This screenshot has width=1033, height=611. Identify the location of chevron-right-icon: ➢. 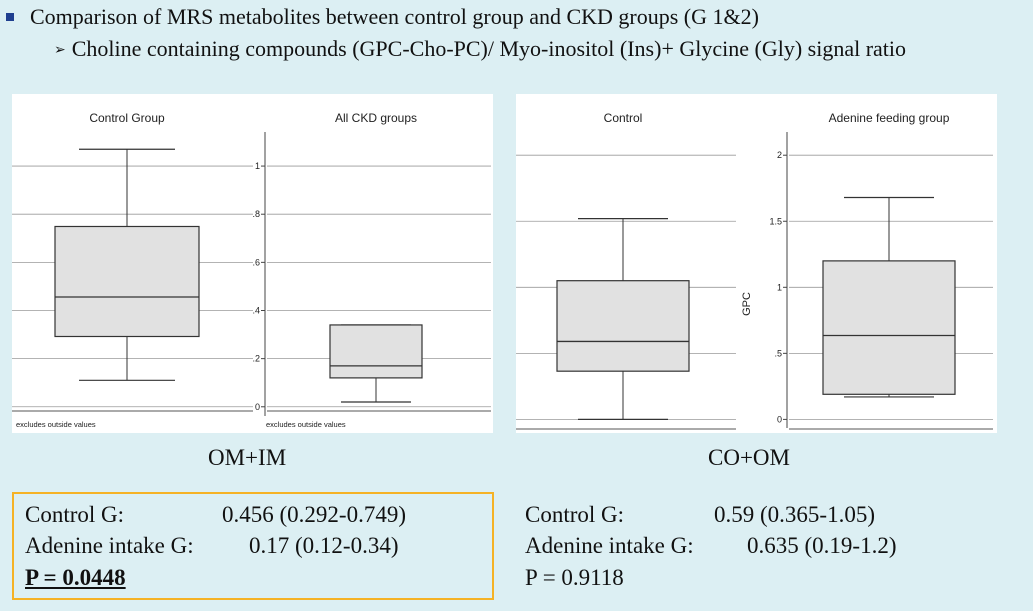
(60, 50).